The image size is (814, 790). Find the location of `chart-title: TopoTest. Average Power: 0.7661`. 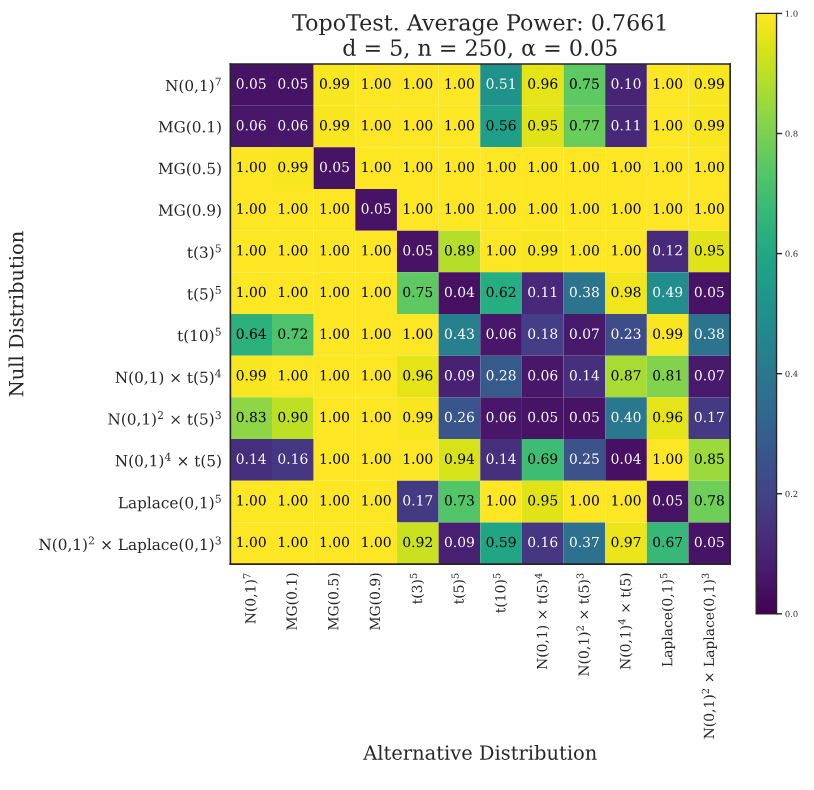

chart-title: TopoTest. Average Power: 0.7661 is located at coordinates (479, 24).